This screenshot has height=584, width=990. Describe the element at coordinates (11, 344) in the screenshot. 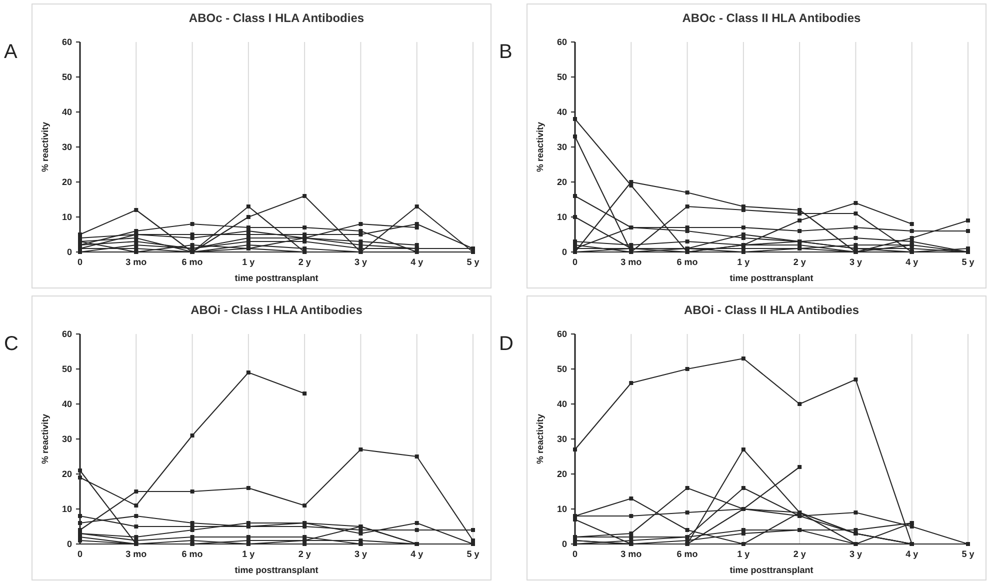

I see `text: C` at that location.